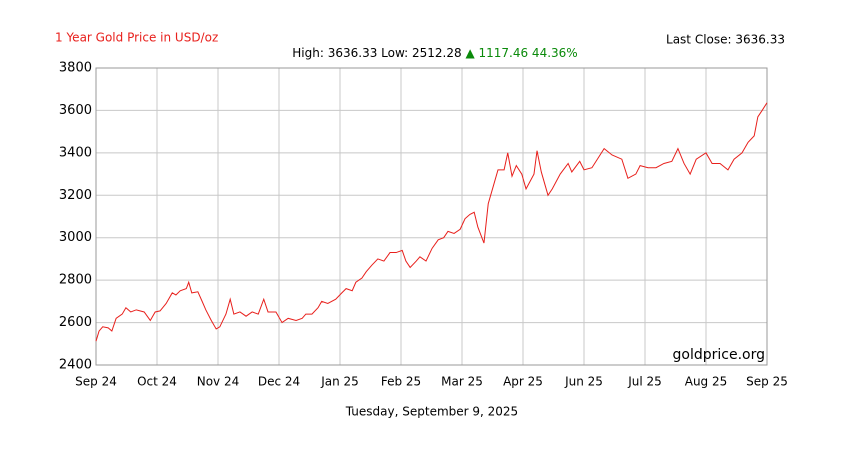 Image resolution: width=846 pixels, height=468 pixels. I want to click on chart-title: 1 Year Gold Price in USD/oz, so click(136, 38).